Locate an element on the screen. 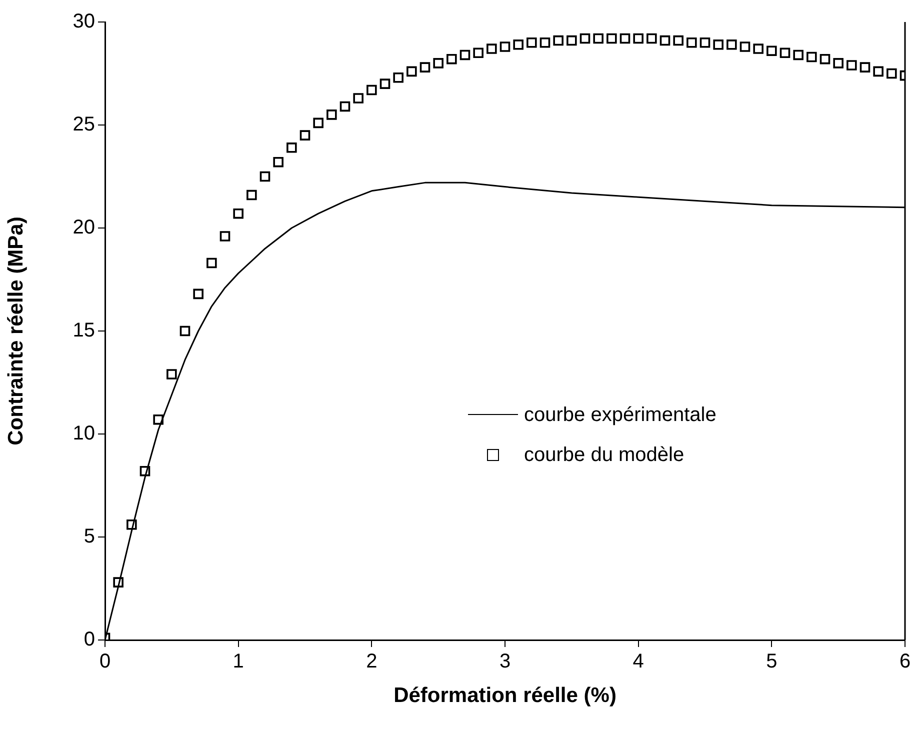  x-axis-title: Déformation réelle (%) is located at coordinates (505, 696).